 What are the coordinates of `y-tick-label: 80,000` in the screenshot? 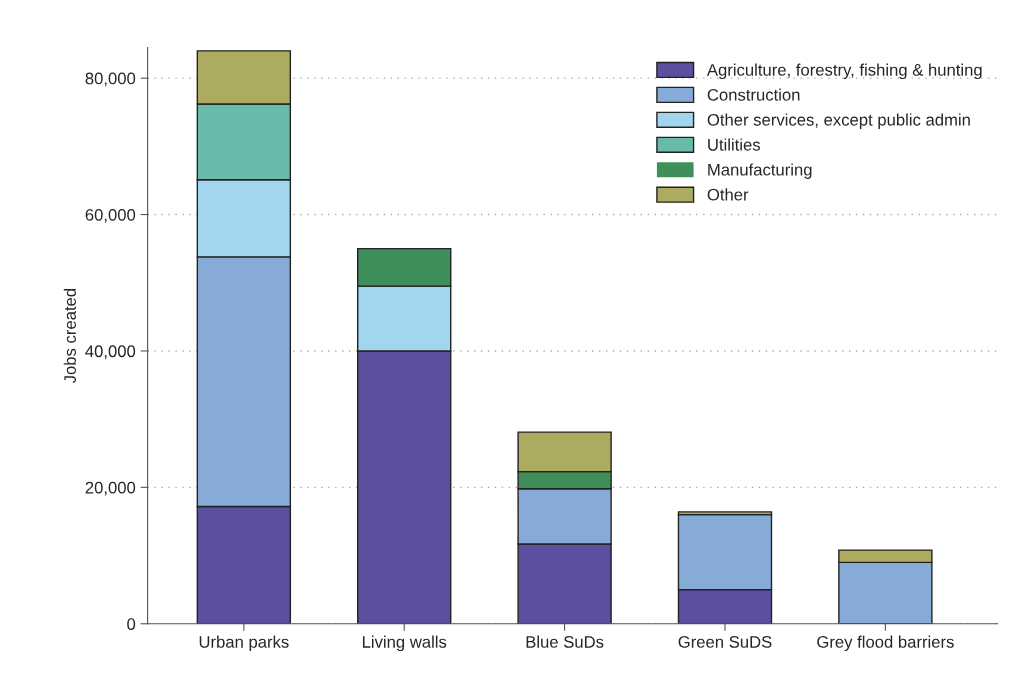 It's located at (110, 79).